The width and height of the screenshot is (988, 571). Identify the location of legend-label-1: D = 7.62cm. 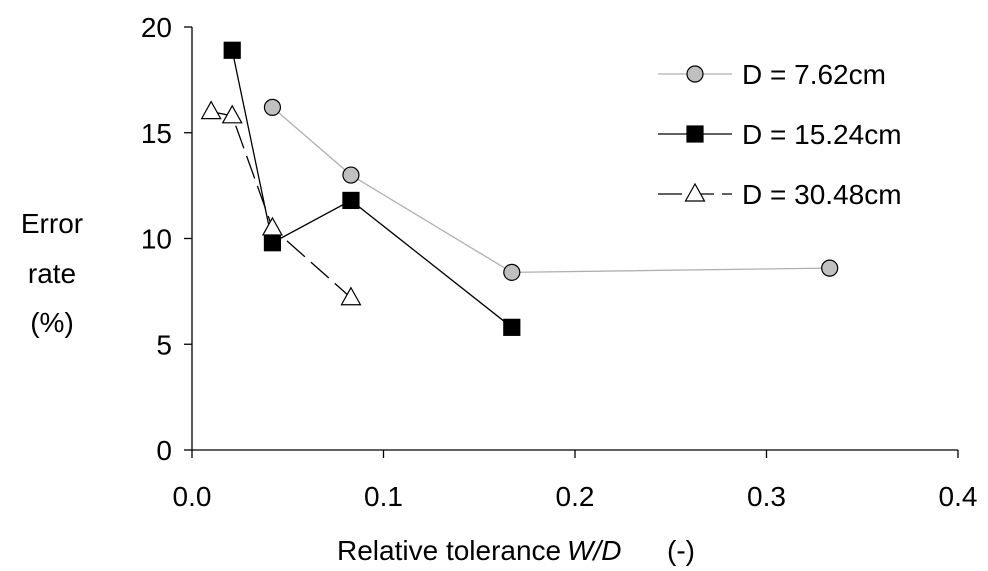
(814, 74).